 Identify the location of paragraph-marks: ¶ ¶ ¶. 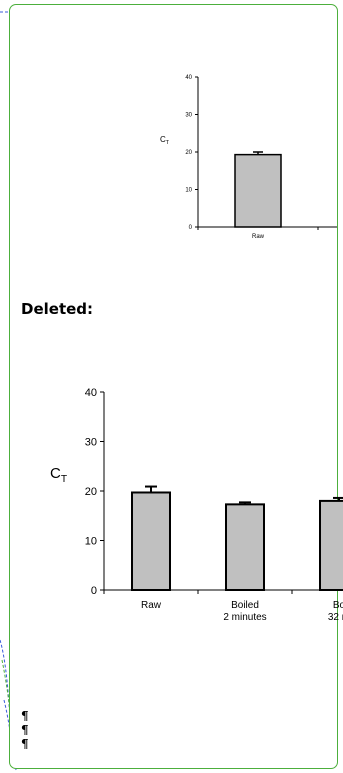
(28, 730).